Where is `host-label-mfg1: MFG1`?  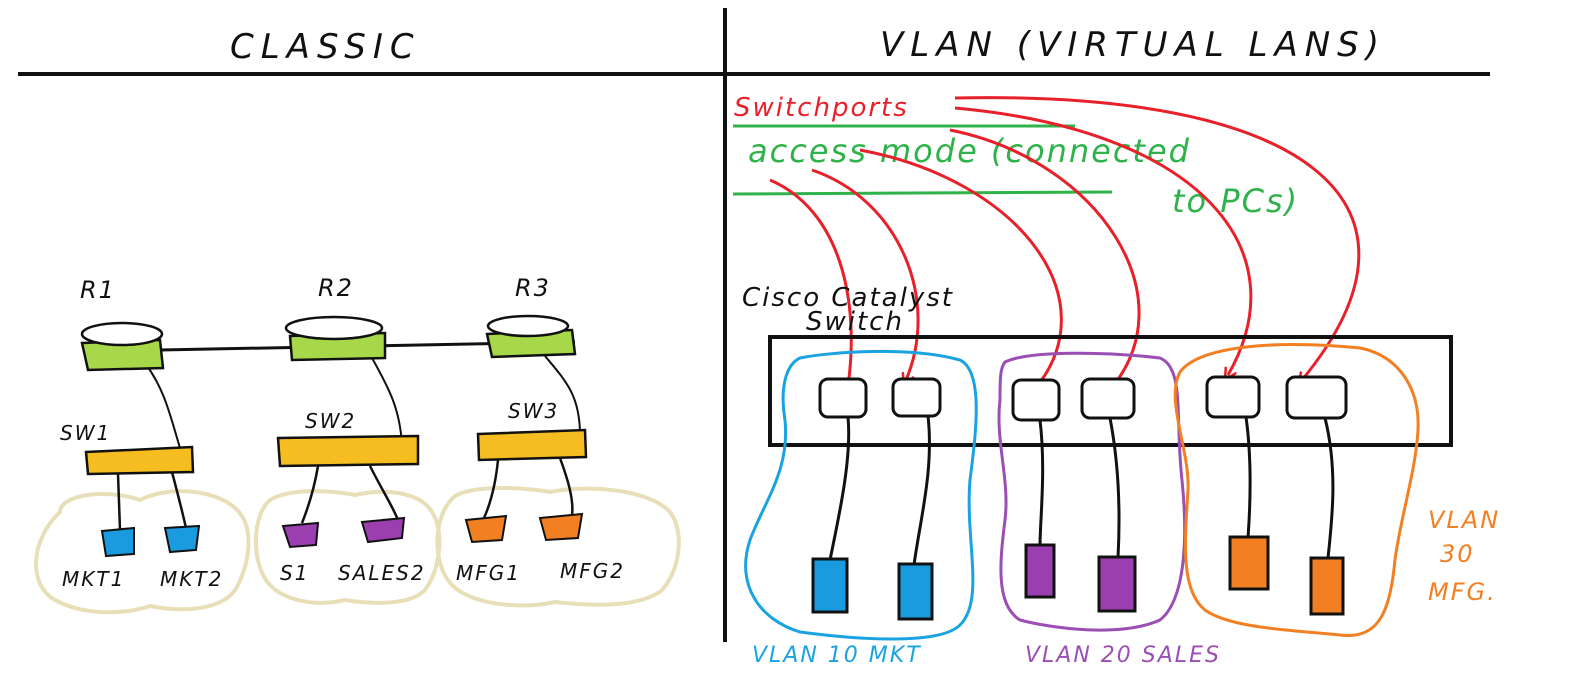 host-label-mfg1: MFG1 is located at coordinates (488, 573).